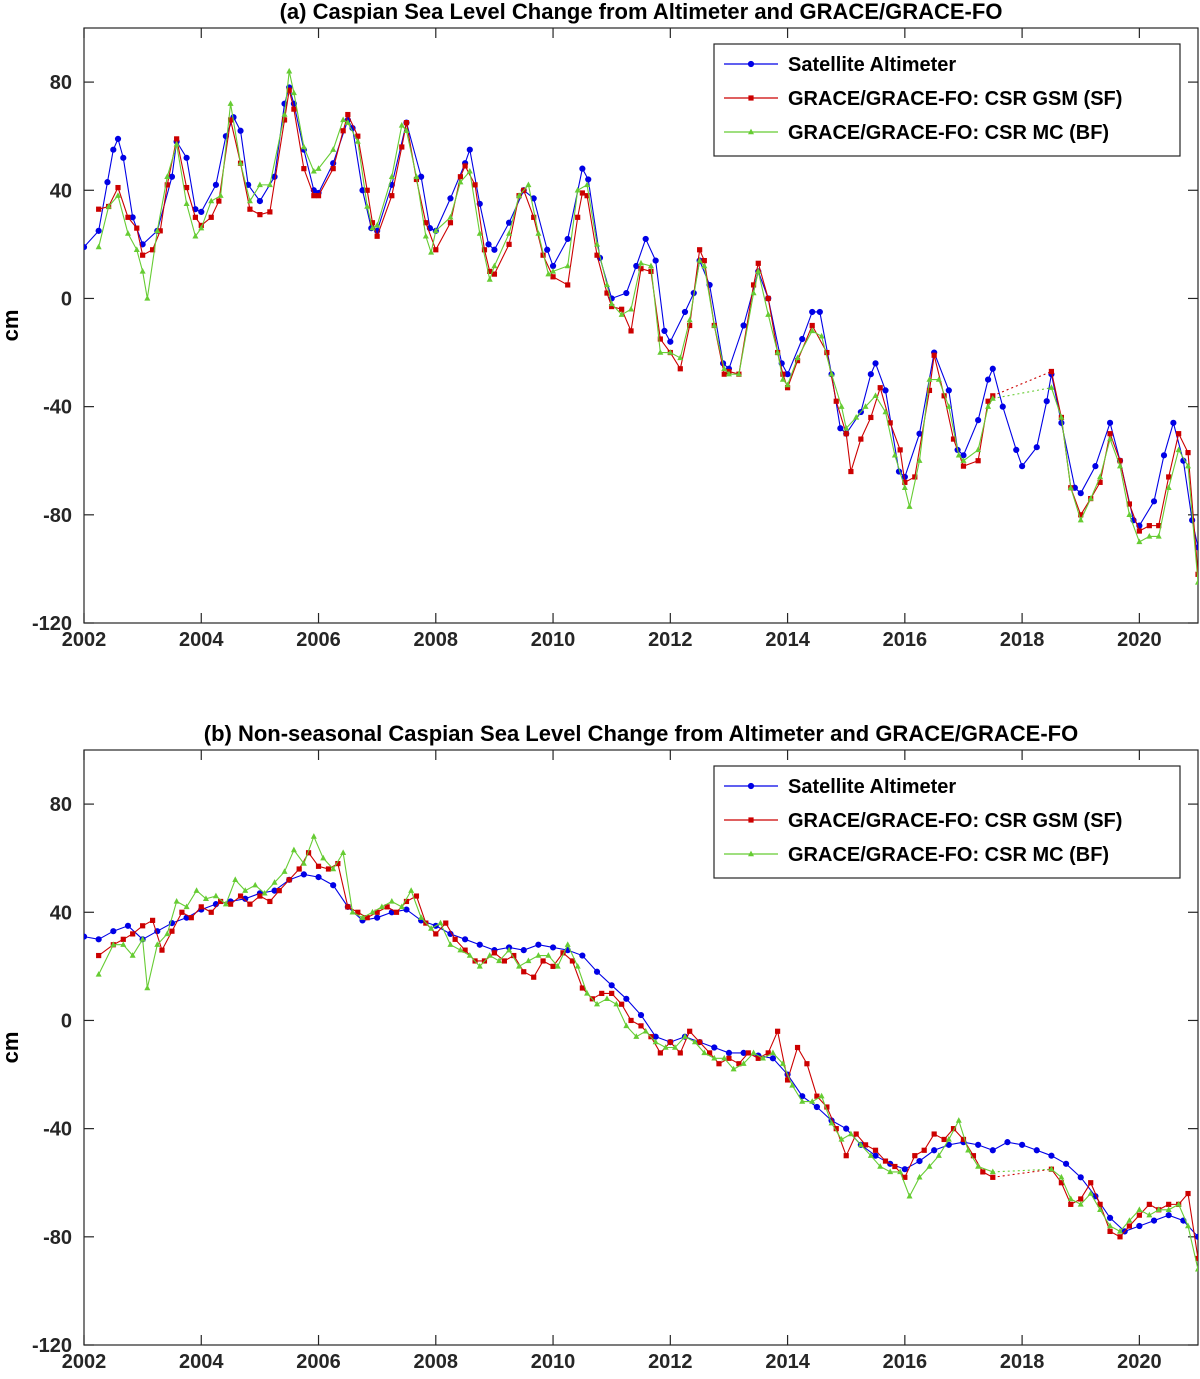 The height and width of the screenshot is (1379, 1200). I want to click on x-tick-label: 2016, so click(905, 640).